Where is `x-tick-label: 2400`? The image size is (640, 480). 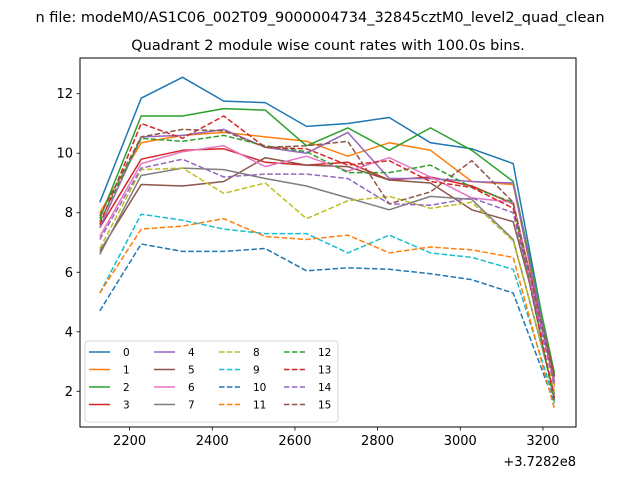
x-tick-label: 2400 is located at coordinates (212, 441).